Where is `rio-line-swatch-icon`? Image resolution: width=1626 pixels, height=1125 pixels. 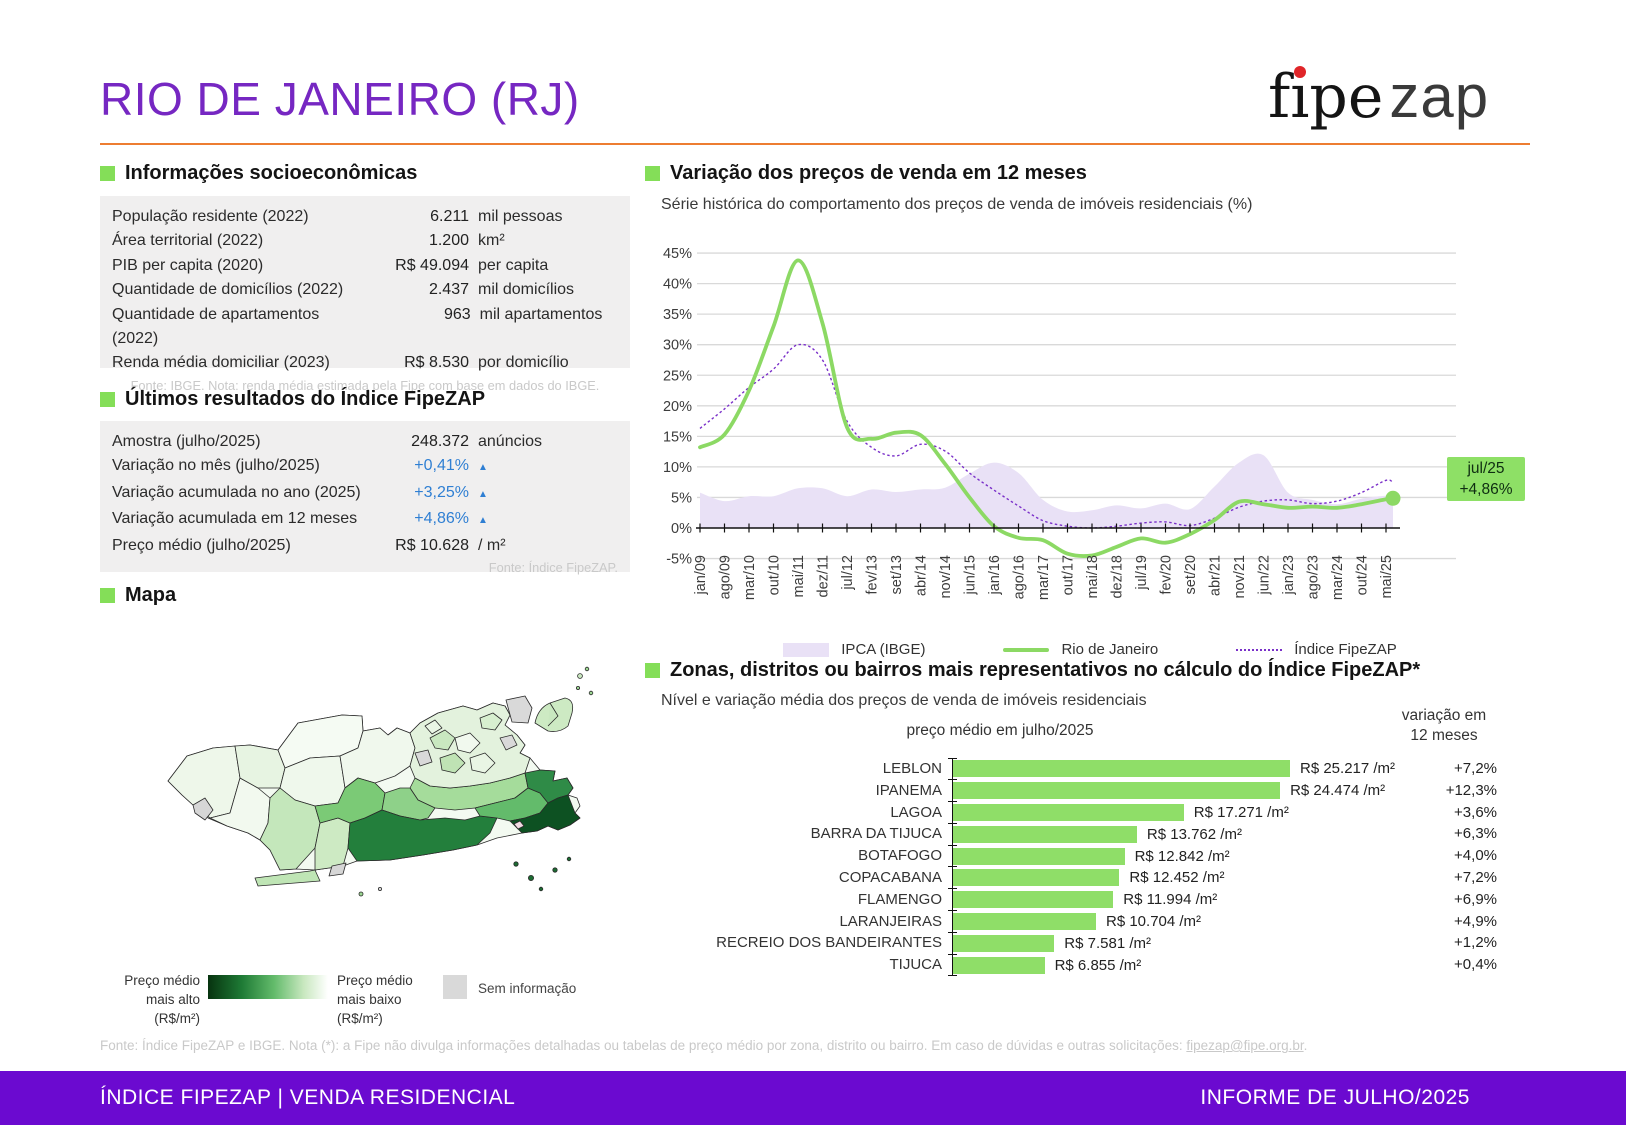 rio-line-swatch-icon is located at coordinates (1026, 649).